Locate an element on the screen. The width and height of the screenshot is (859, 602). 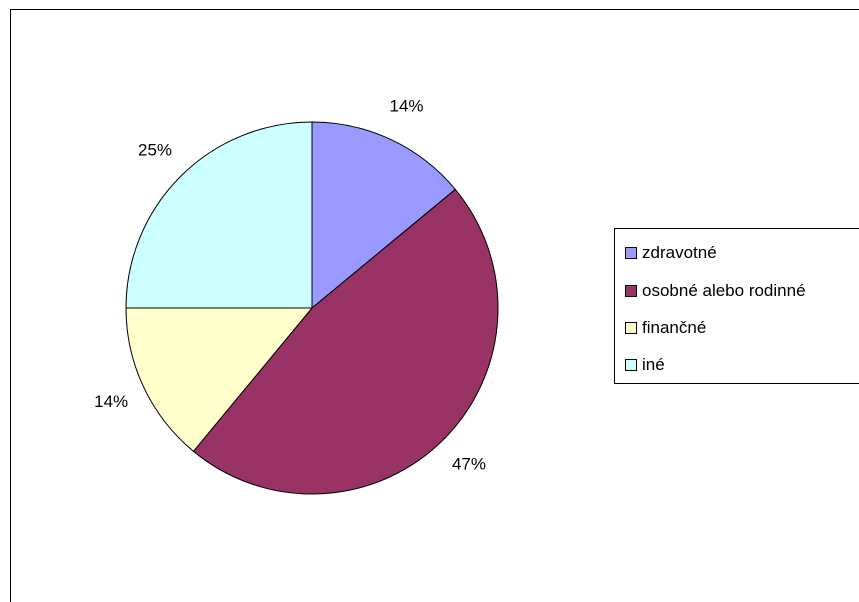
legend-item-financne: finančné is located at coordinates (665, 328).